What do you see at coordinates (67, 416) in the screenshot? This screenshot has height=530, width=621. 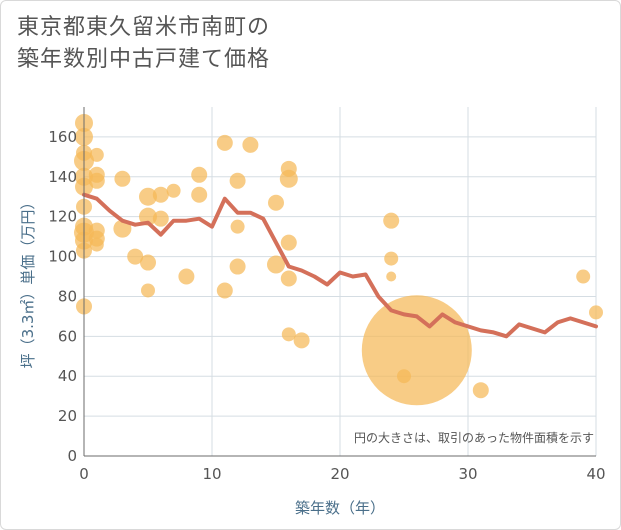 I see `y-tick-label: 20` at bounding box center [67, 416].